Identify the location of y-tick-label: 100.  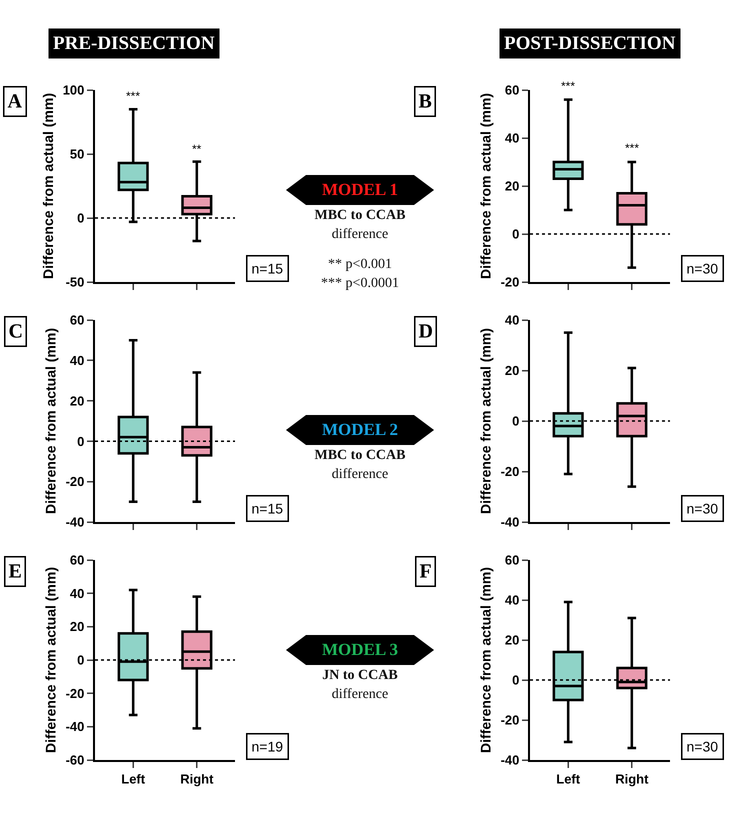
(73, 90).